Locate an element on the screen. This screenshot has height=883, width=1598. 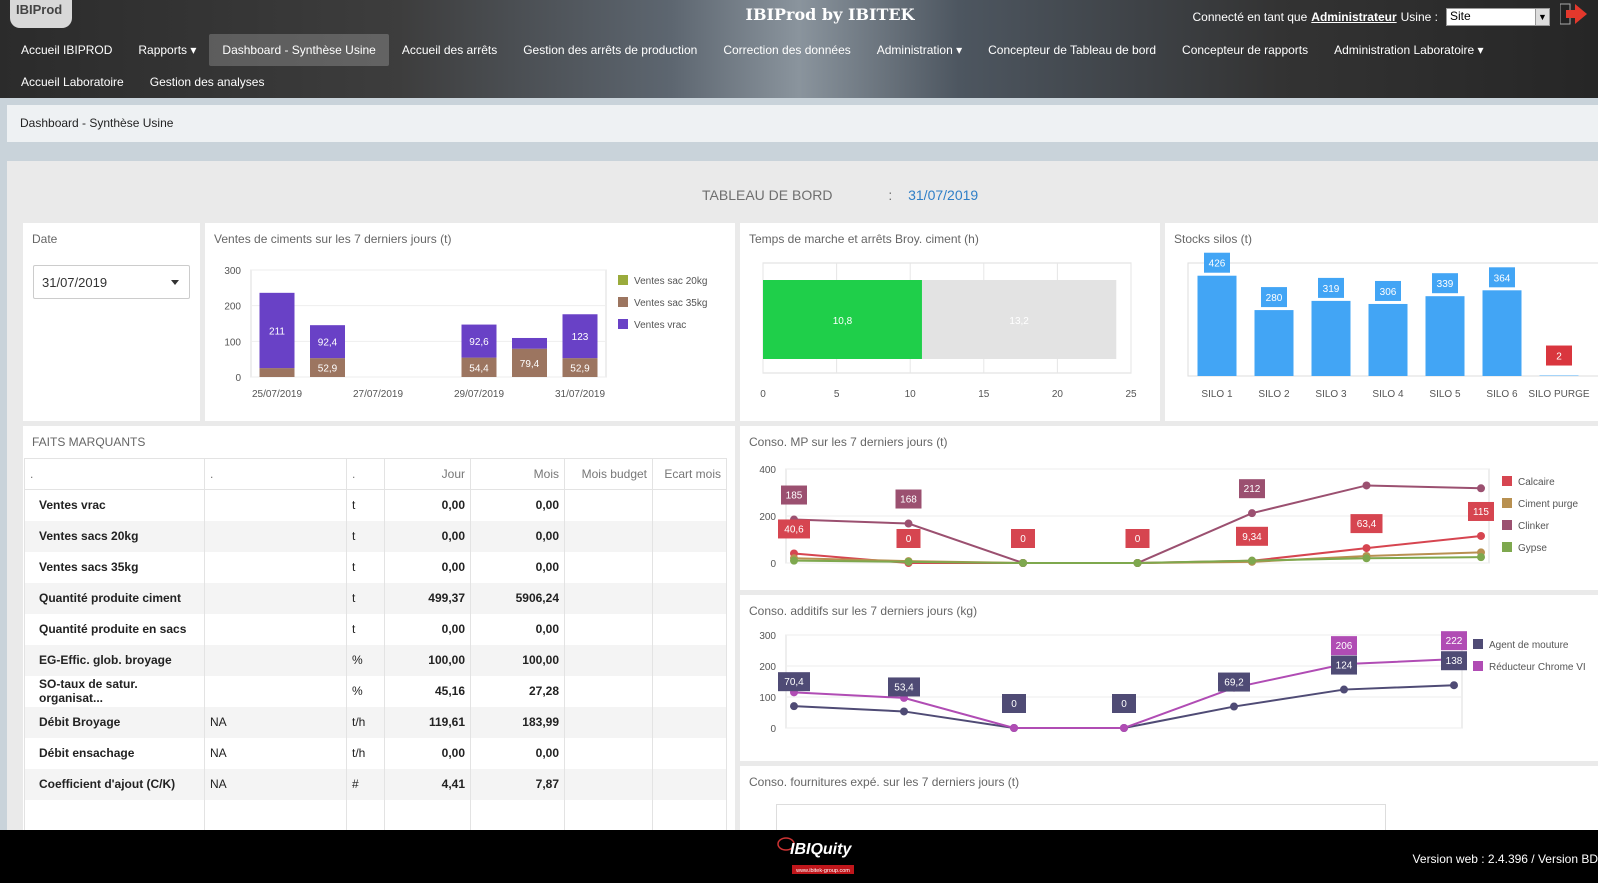
data-label: 92,6 is located at coordinates (479, 342).